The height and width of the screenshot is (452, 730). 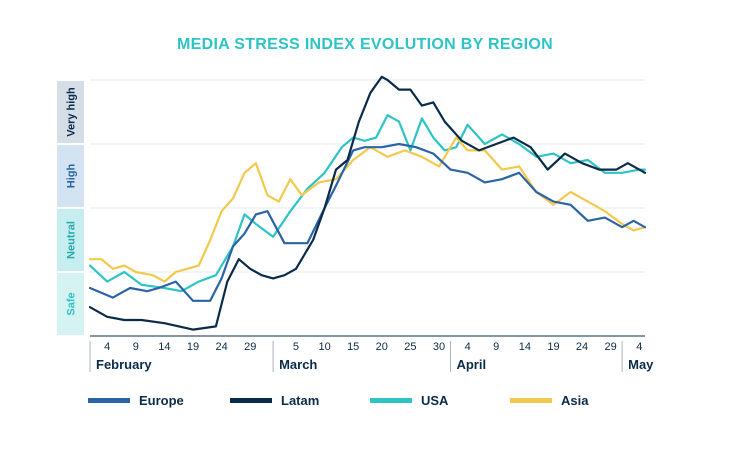 I want to click on x-tick-label: 25, so click(x=410, y=347).